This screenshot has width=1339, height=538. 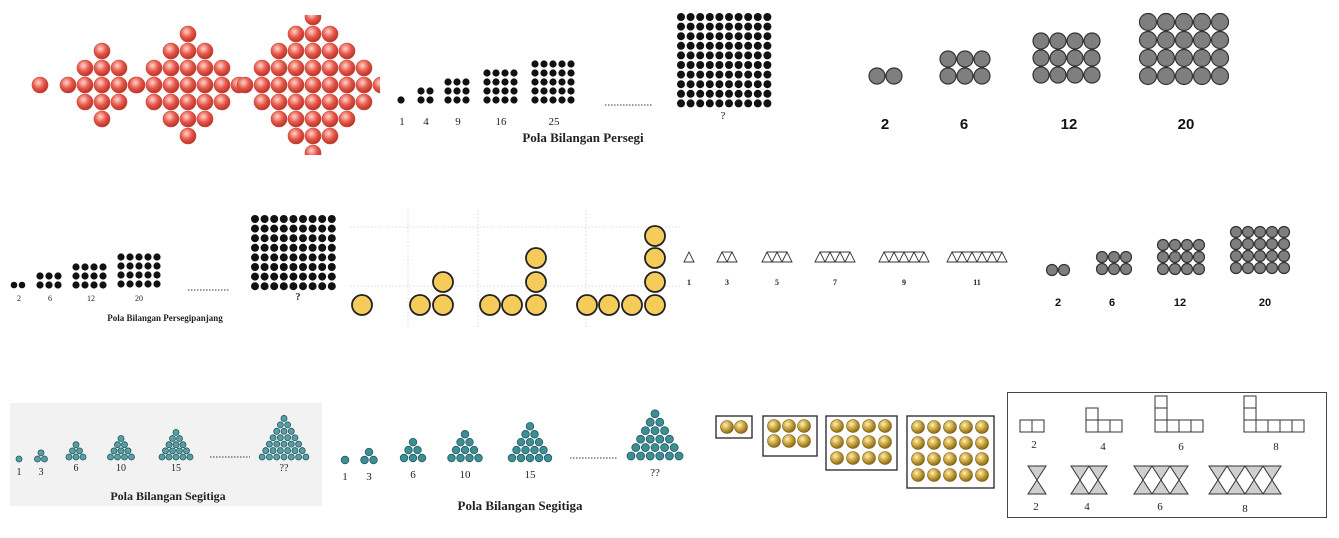 I want to click on grey-top-label-2: 2, so click(x=885, y=124).